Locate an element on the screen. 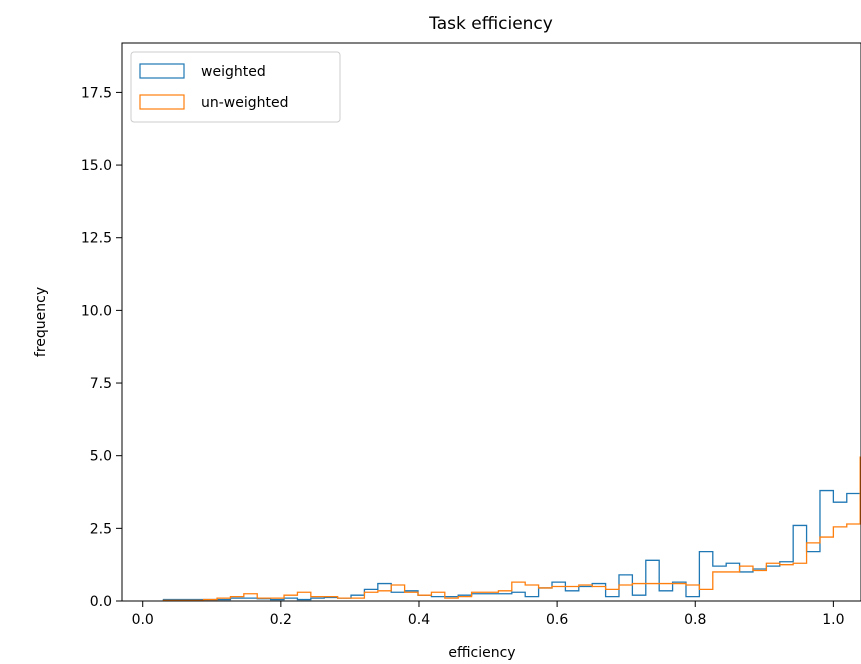 The image size is (861, 664). x-axis-ticks: 0.0 0.2 0.4 0.6 0.8 1.0 is located at coordinates (488, 614).